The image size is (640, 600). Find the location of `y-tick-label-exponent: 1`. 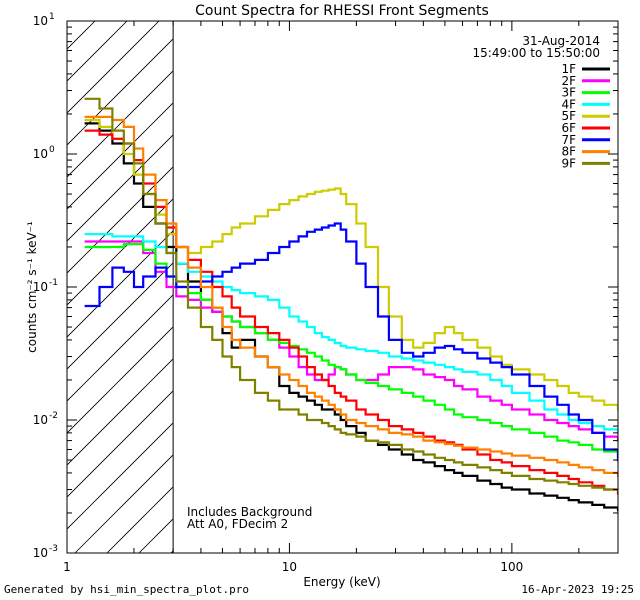

y-tick-label-exponent: 1 is located at coordinates (52, 17).